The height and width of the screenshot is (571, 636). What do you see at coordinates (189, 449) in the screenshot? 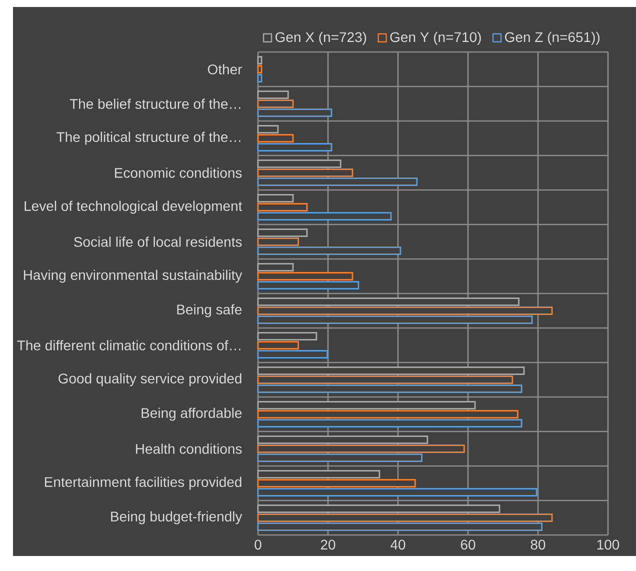
I see `y-tick-label: Health conditions` at bounding box center [189, 449].